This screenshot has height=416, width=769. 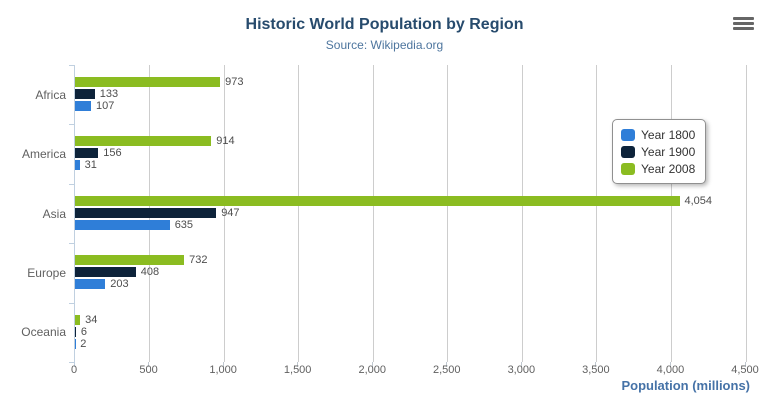 I want to click on bar-year-1900-america, so click(x=87, y=153).